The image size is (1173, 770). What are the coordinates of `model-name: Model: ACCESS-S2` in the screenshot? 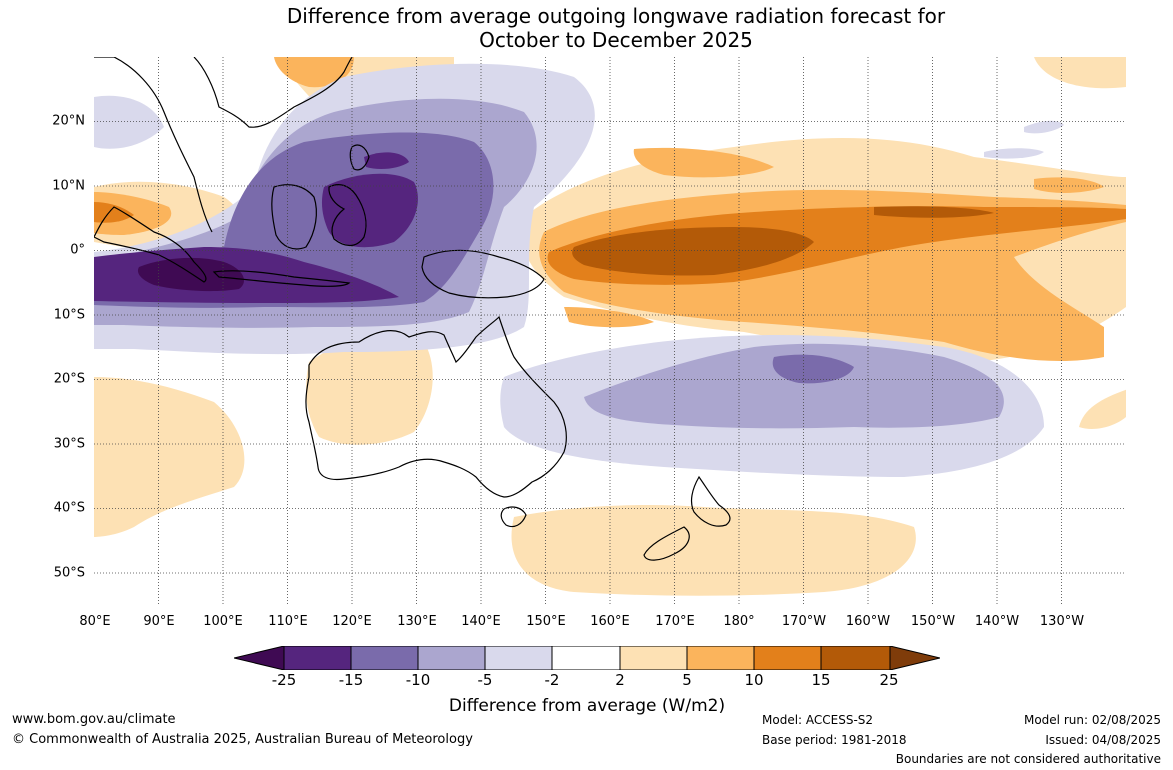 It's located at (818, 720).